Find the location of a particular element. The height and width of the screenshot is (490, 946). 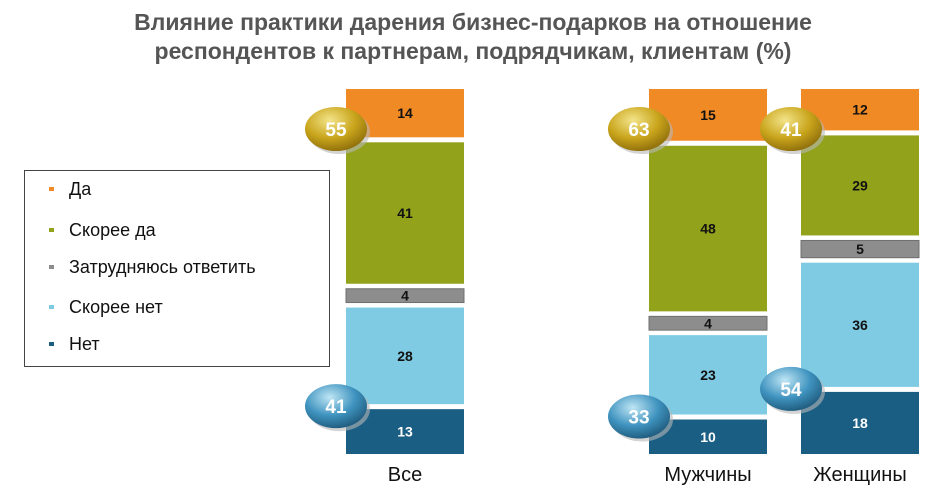

positive-total-value: 55 is located at coordinates (336, 130).